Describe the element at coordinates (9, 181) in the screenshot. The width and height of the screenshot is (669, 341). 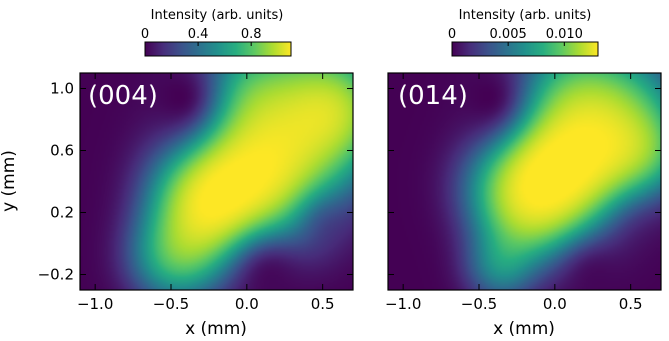
I see `y-axis-label: y (mm)` at that location.